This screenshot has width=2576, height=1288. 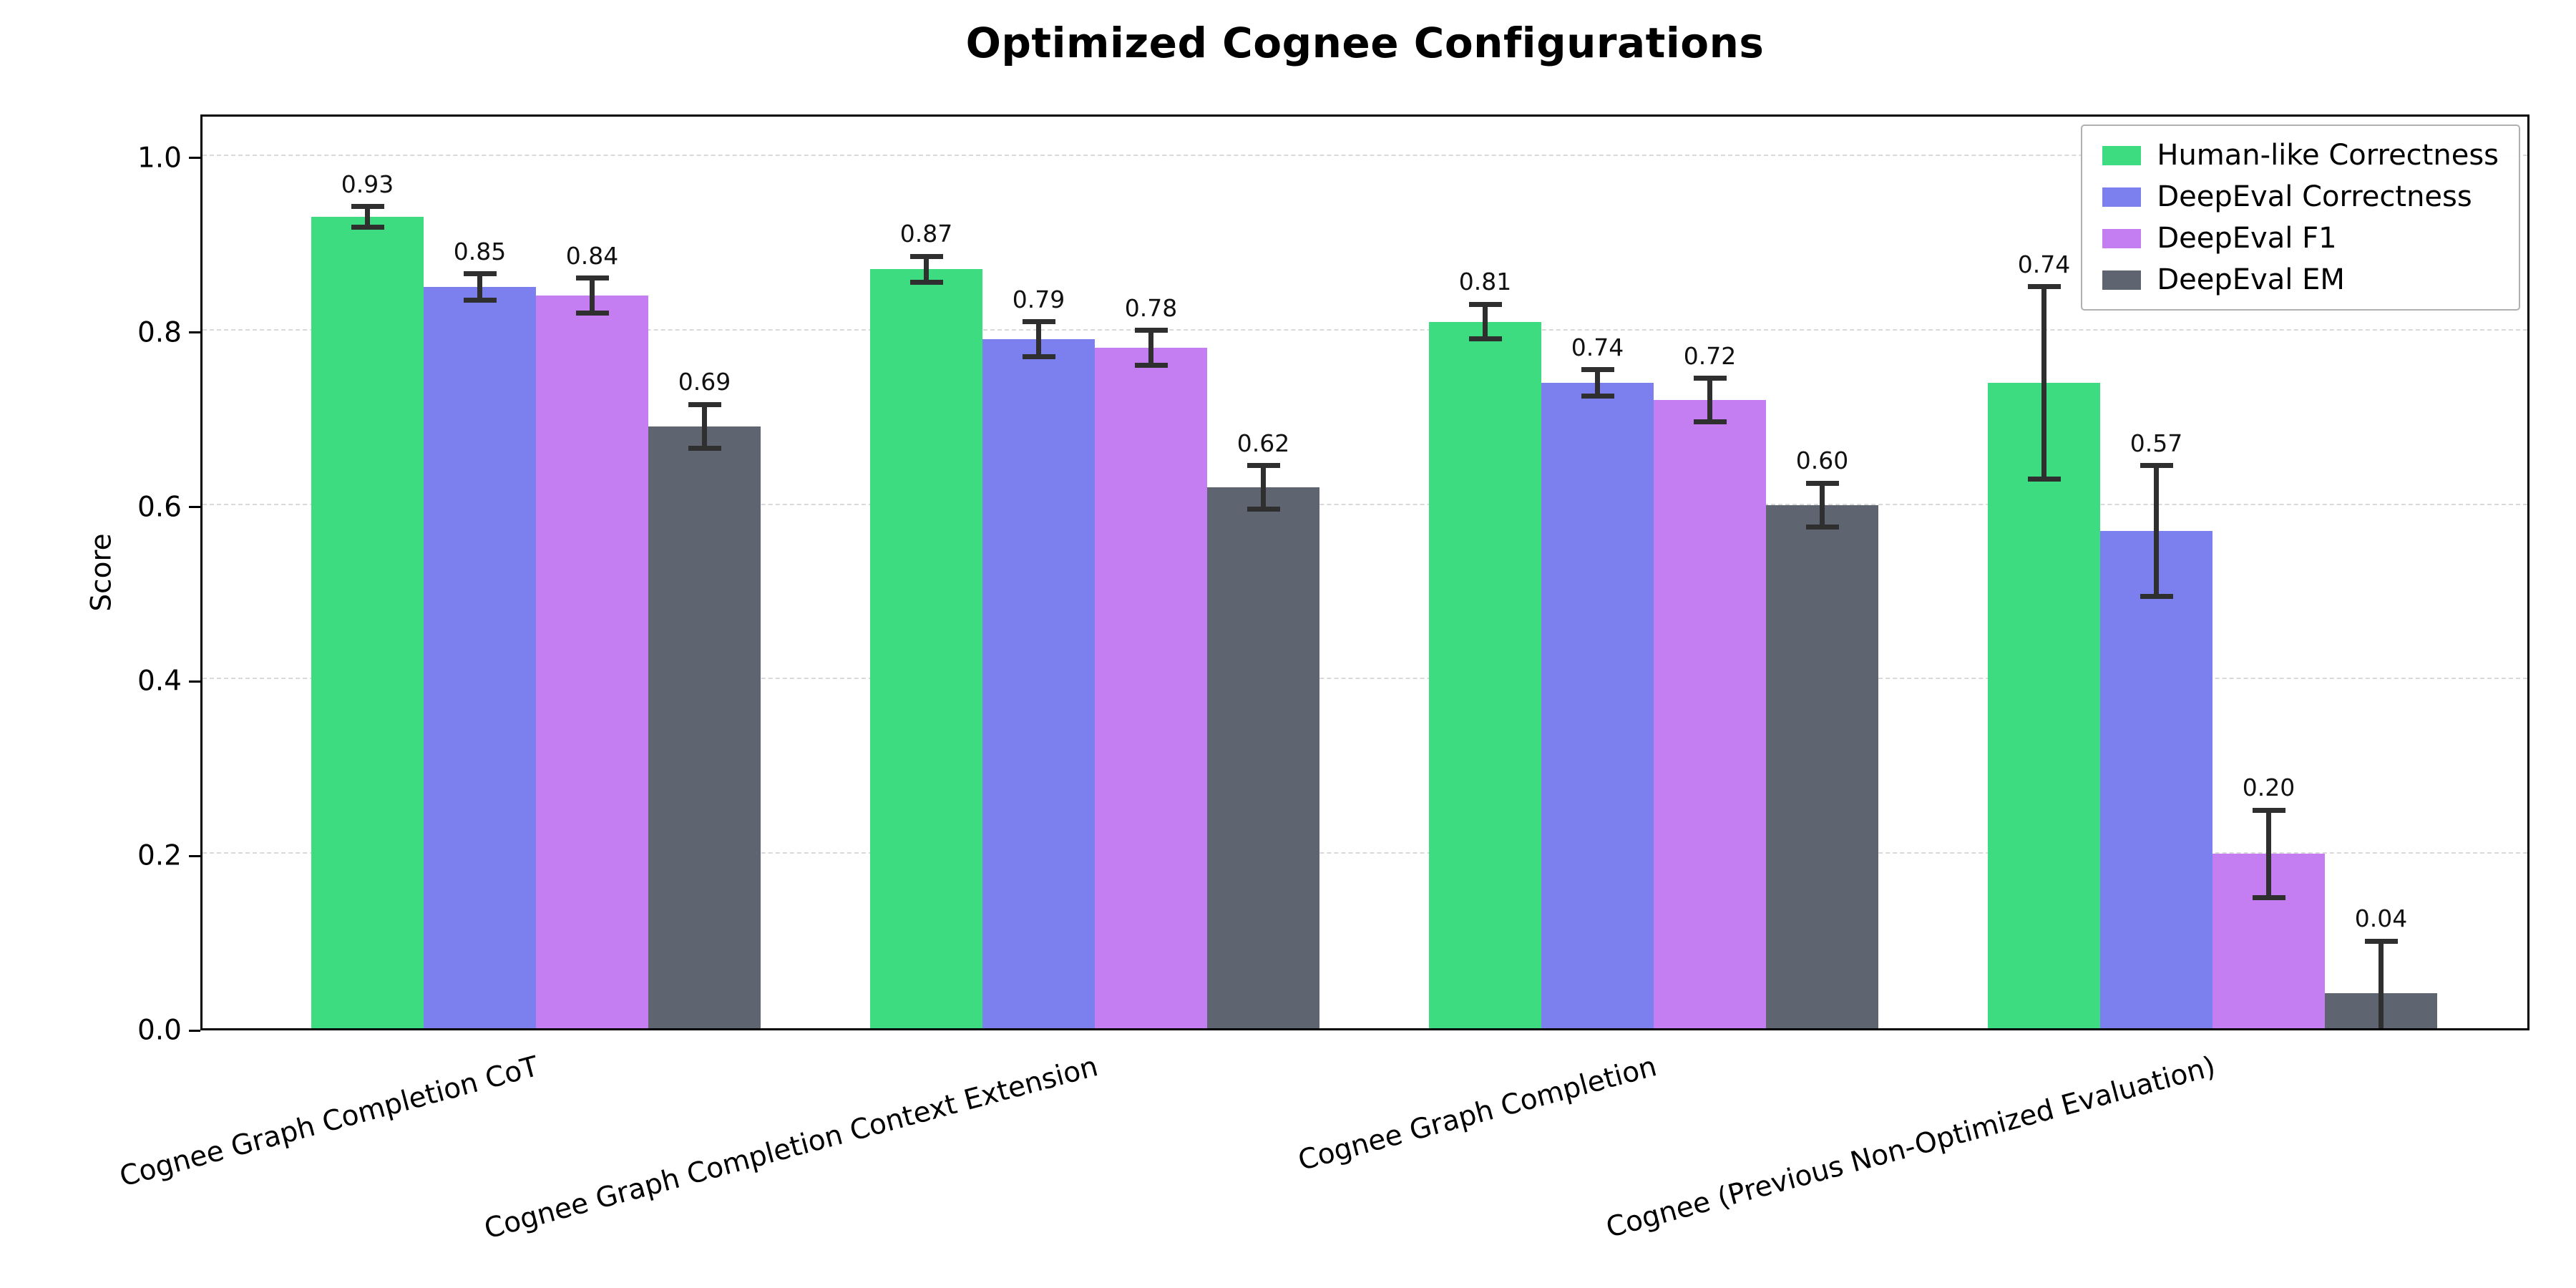 What do you see at coordinates (592, 255) in the screenshot?
I see `bar-value-label: 0.84` at bounding box center [592, 255].